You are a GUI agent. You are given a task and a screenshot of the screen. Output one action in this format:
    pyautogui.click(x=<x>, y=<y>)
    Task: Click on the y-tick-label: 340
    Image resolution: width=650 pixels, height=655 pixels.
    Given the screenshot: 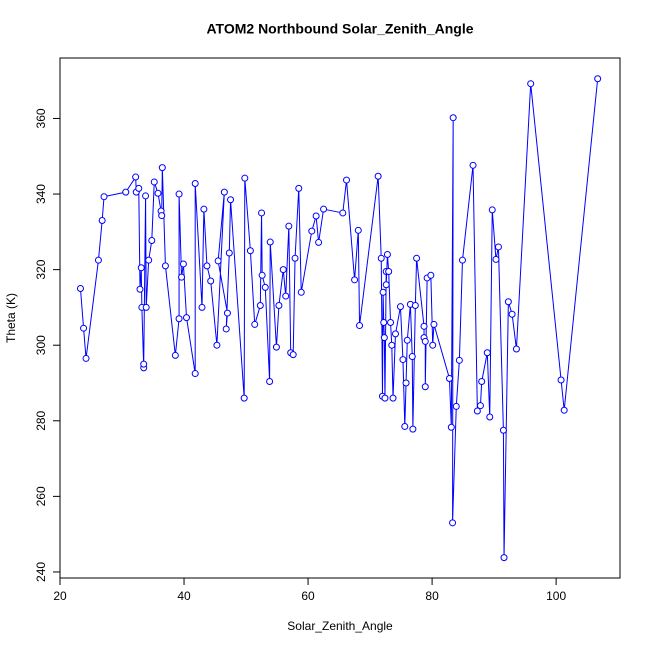 What is the action you would take?
    pyautogui.click(x=41, y=194)
    